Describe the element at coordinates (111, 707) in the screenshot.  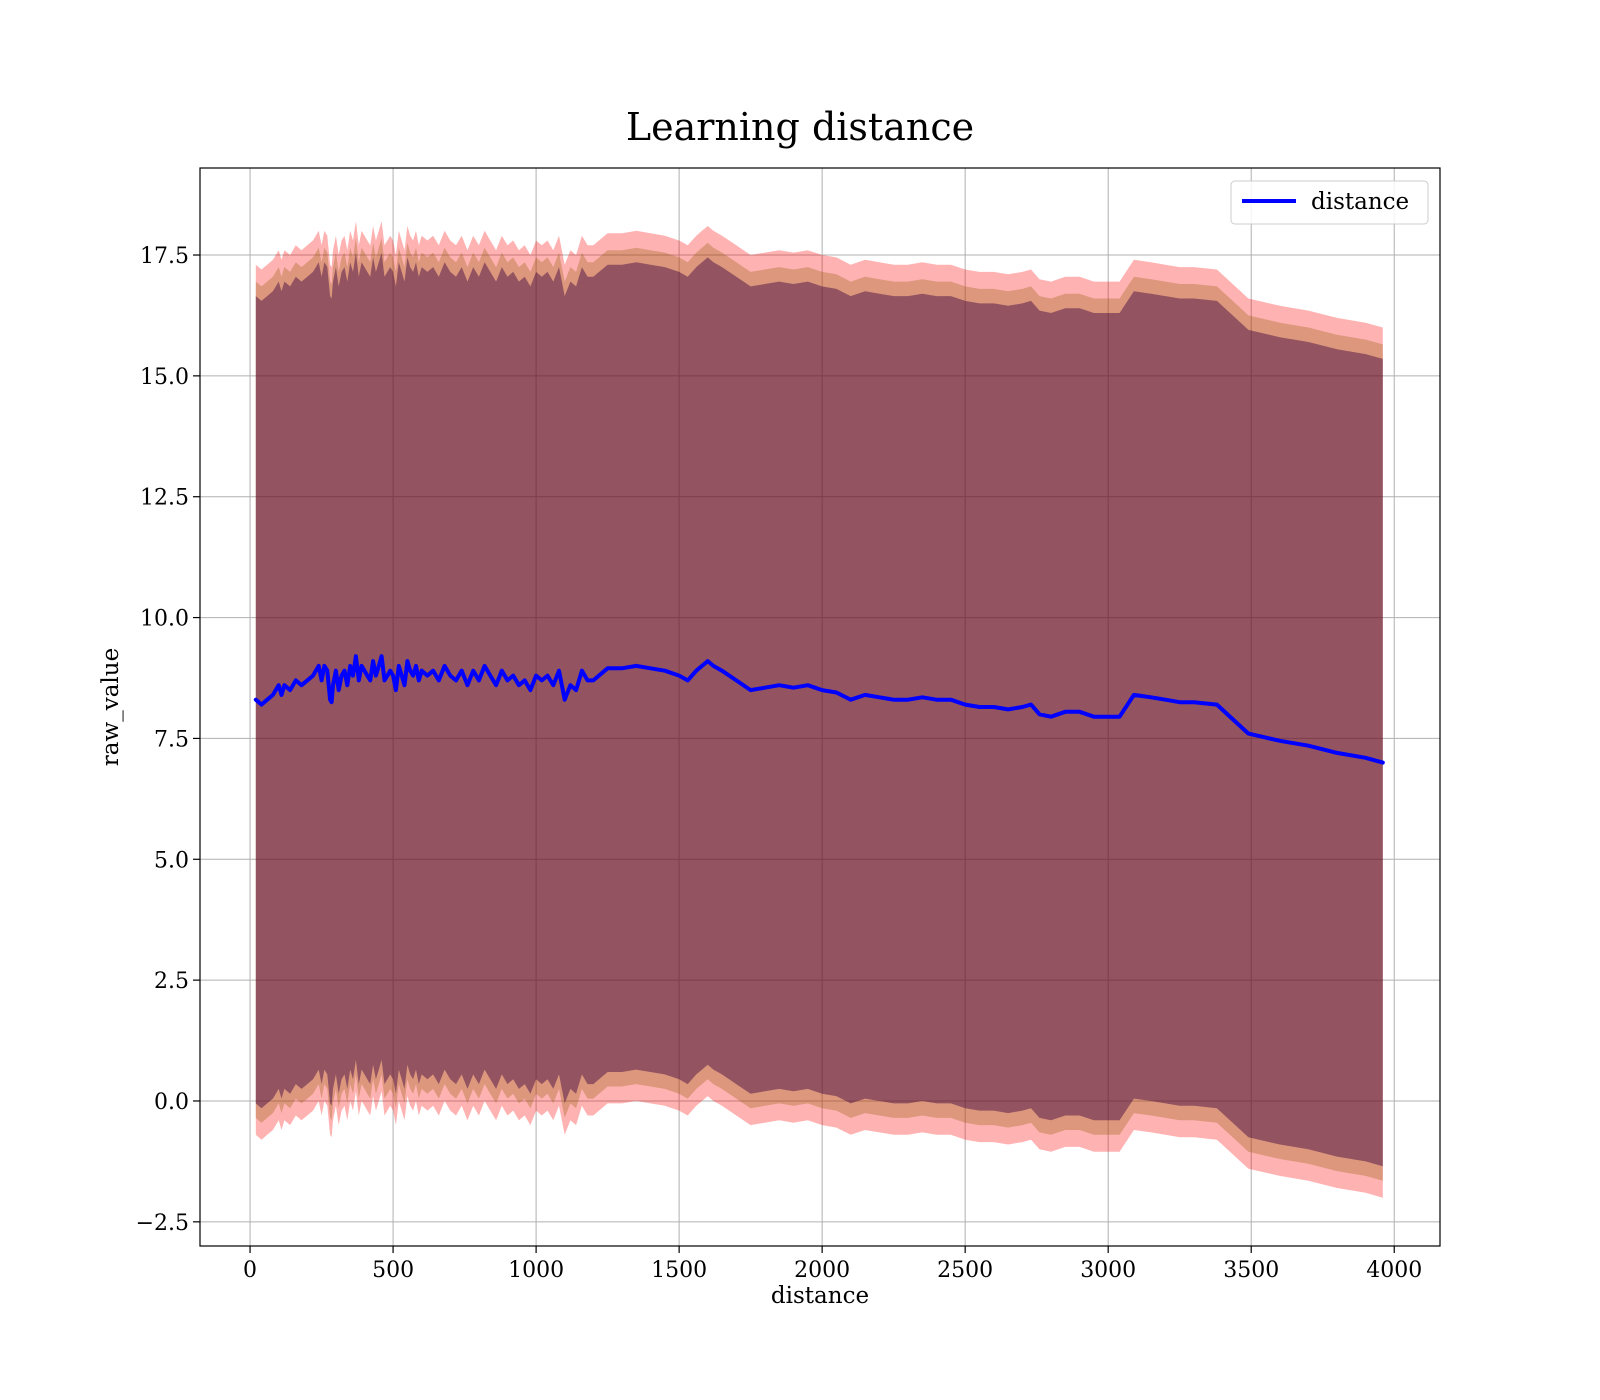
I see `y-axis-title: raw_value` at that location.